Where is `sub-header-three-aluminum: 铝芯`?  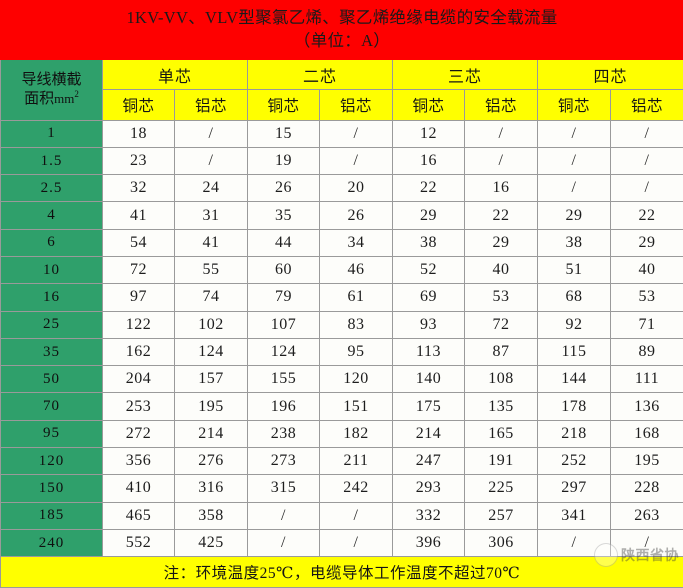
sub-header-three-aluminum: 铝芯 is located at coordinates (501, 104).